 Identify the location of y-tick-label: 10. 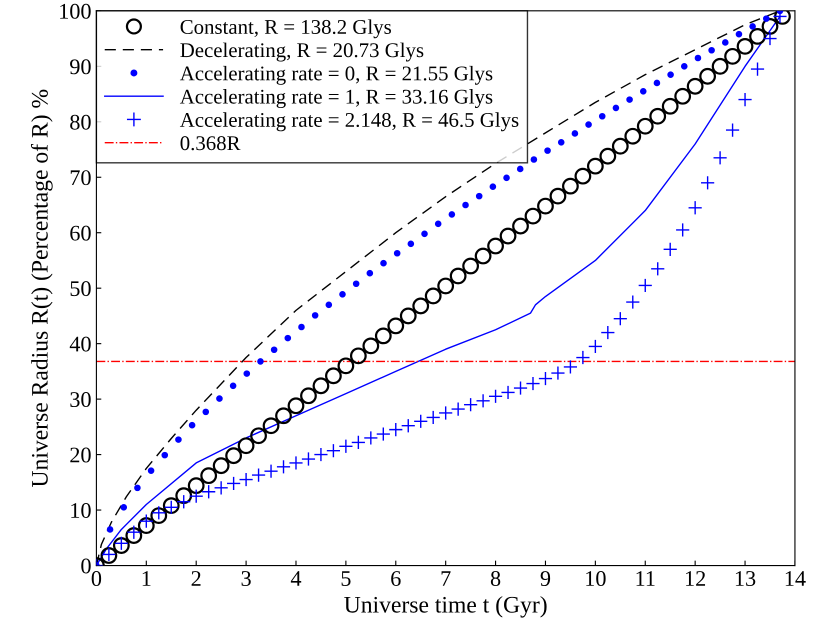
(81, 510).